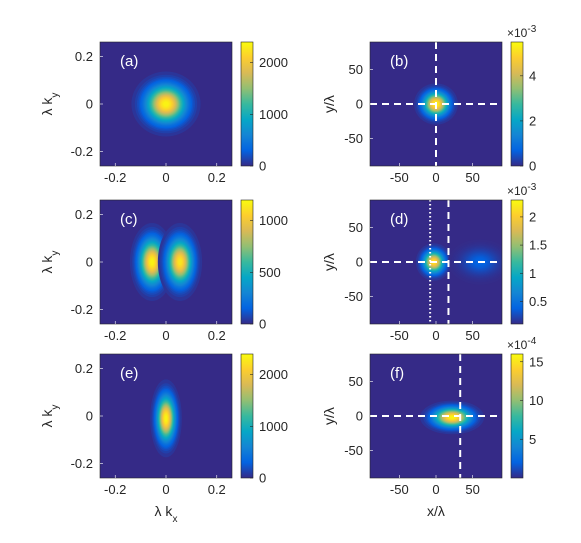 The height and width of the screenshot is (543, 581). What do you see at coordinates (399, 219) in the screenshot?
I see `panel-label: (d)` at bounding box center [399, 219].